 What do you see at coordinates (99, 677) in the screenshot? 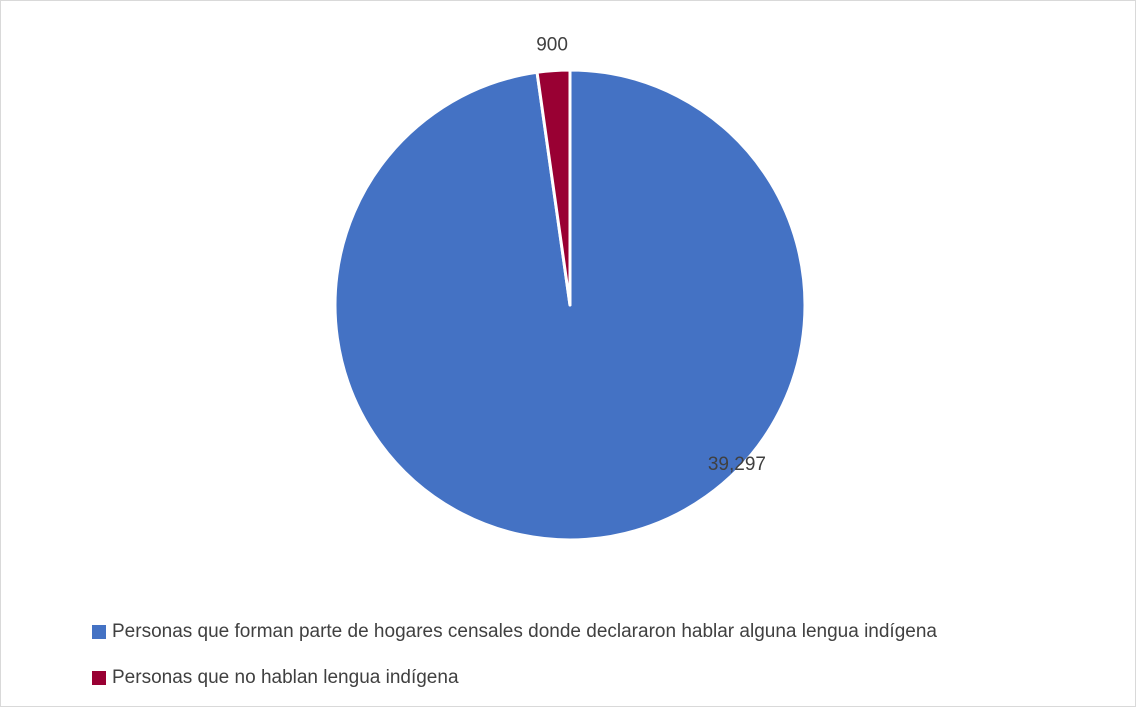
I see `legend-swatch-no-hablantes` at bounding box center [99, 677].